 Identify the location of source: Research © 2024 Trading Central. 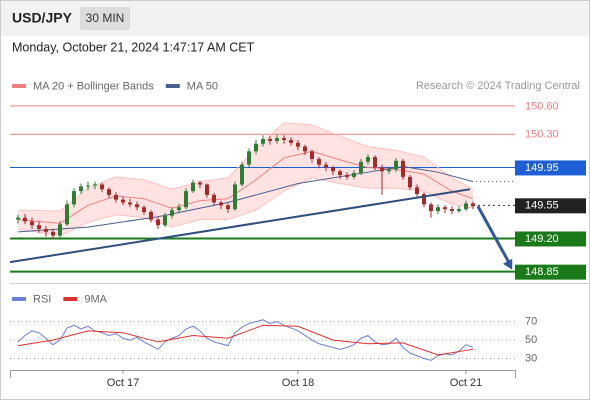
(498, 86).